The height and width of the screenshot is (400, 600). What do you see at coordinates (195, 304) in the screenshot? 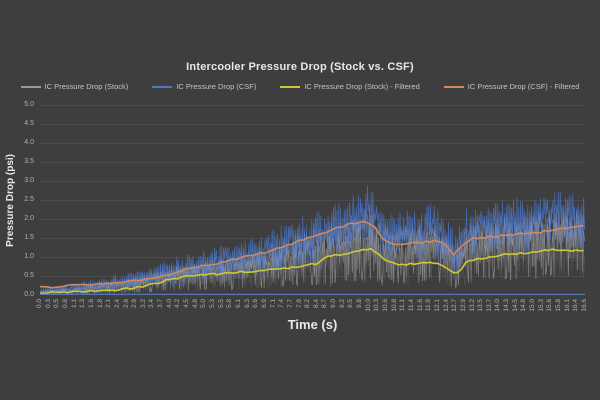
I see `x-tick-label: 4.8` at bounding box center [195, 304].